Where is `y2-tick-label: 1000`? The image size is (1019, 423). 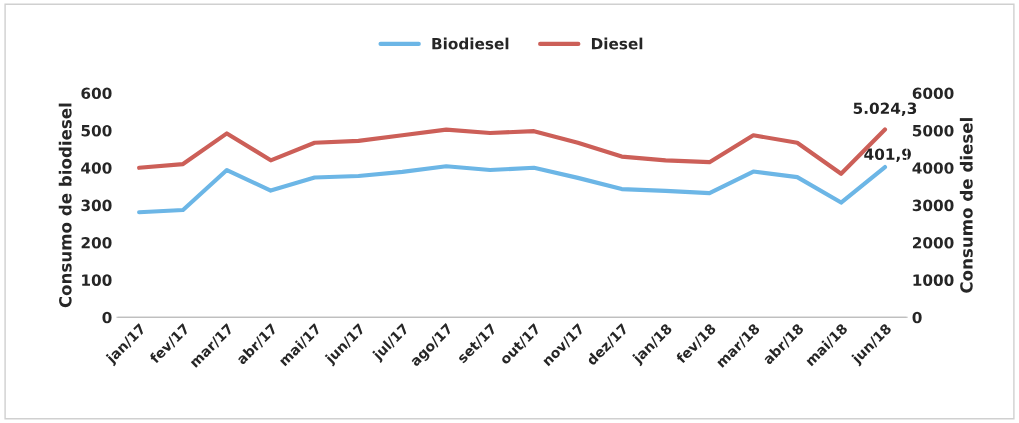 y2-tick-label: 1000 is located at coordinates (933, 280).